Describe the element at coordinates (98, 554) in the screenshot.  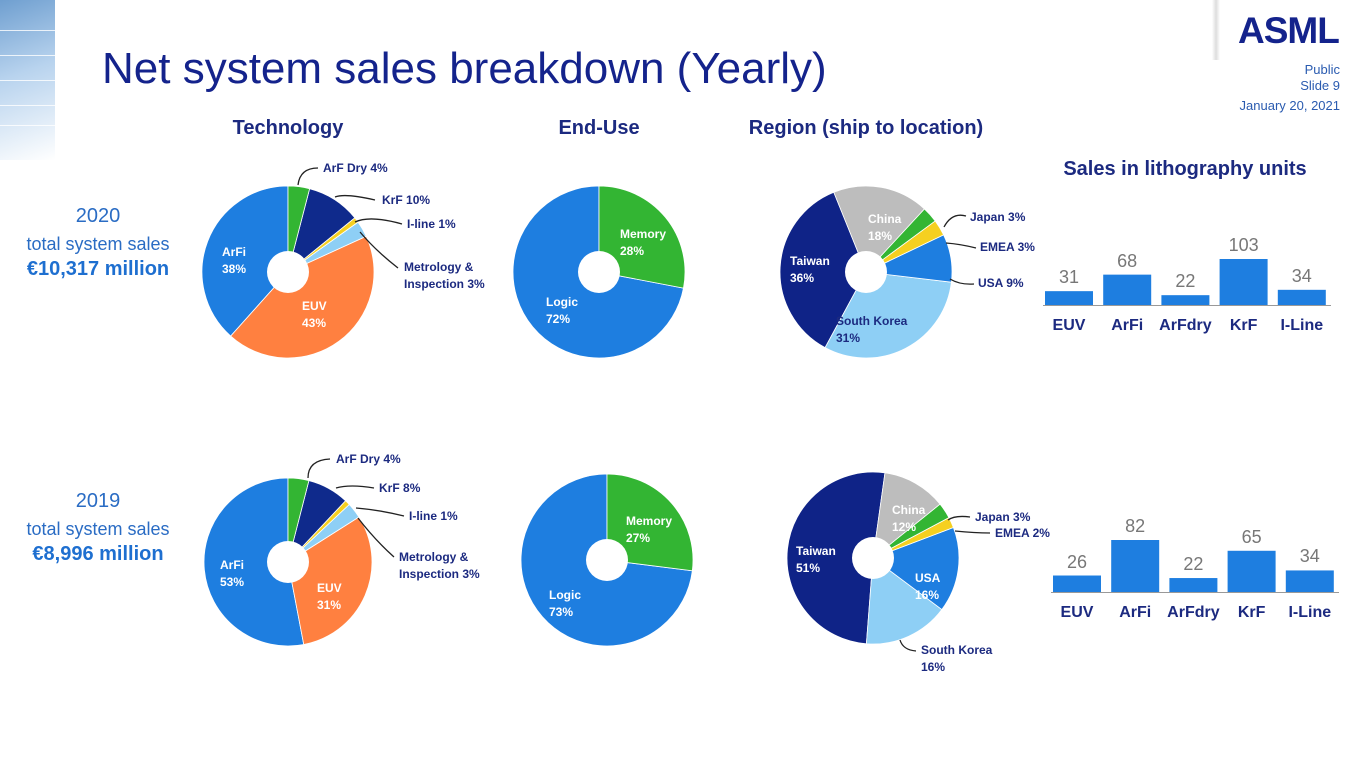
I see `year-amount: €8,996 million` at that location.